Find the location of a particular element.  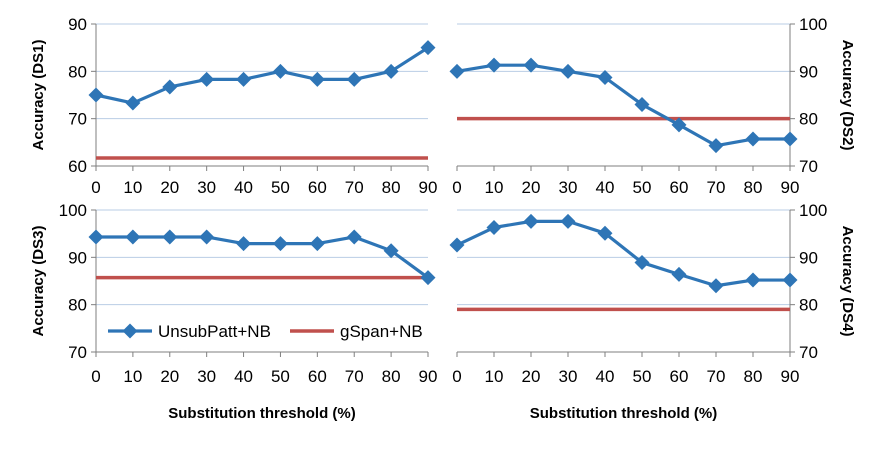

y-tick-label: 60 is located at coordinates (77, 166).